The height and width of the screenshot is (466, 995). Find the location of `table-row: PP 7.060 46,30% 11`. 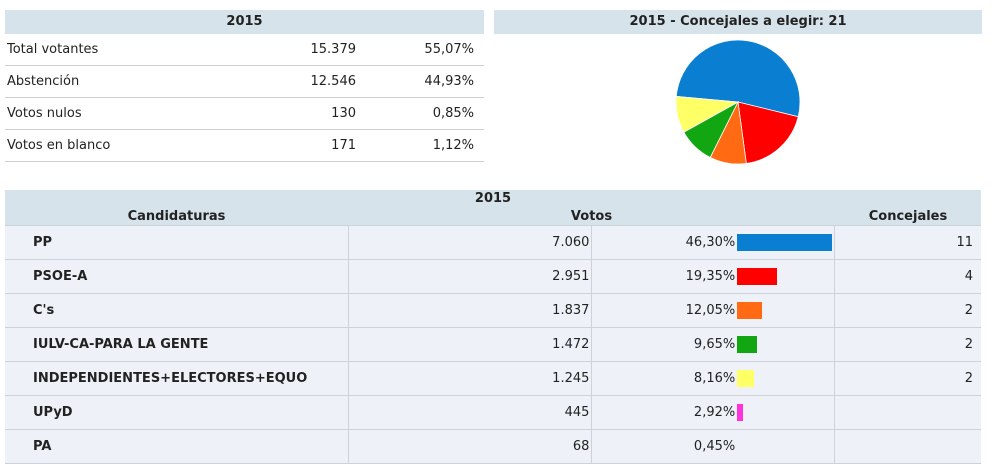

table-row: PP 7.060 46,30% 11 is located at coordinates (493, 242).